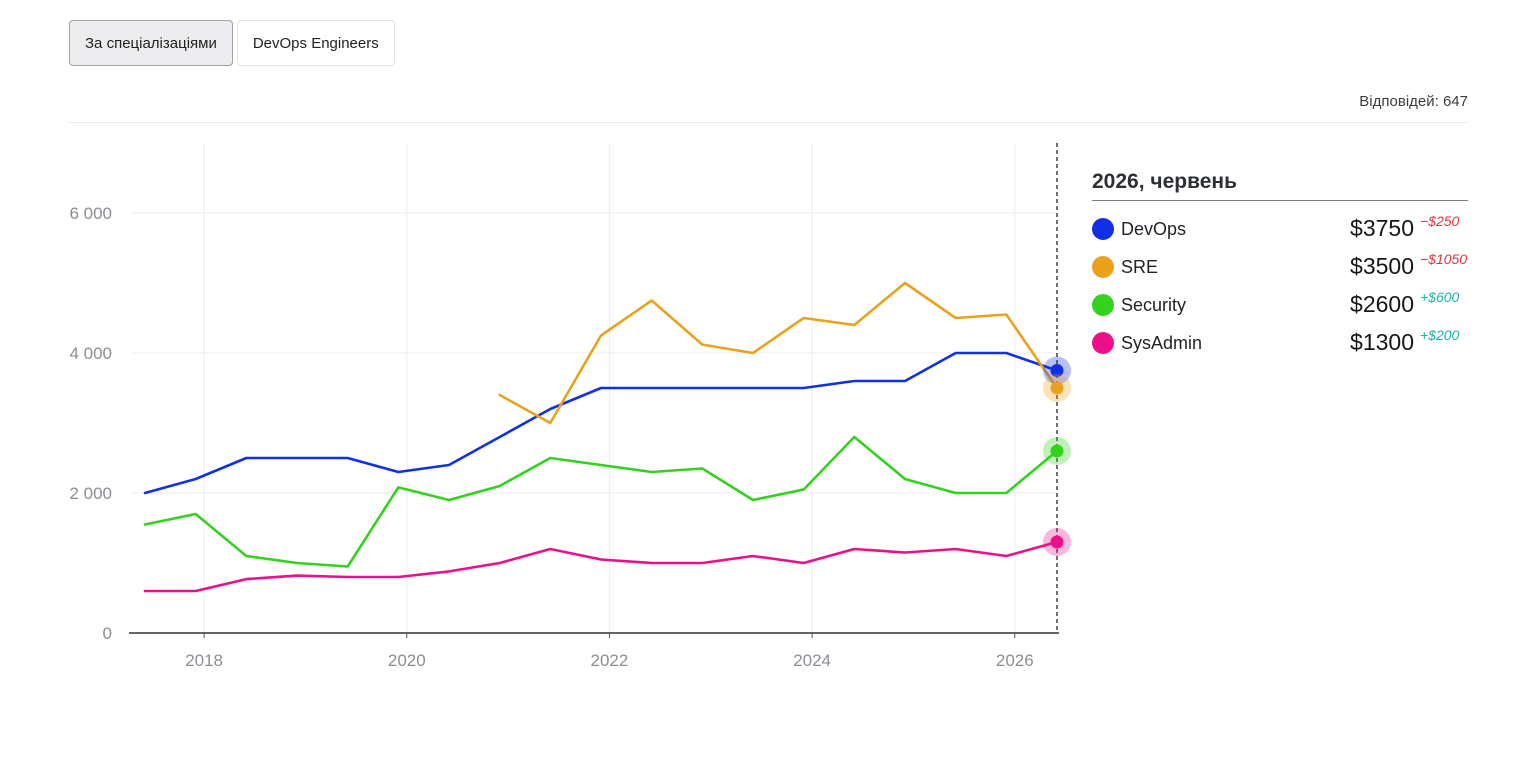  What do you see at coordinates (1444, 259) in the screenshot?
I see `tooltip-series-delta: −$1050` at bounding box center [1444, 259].